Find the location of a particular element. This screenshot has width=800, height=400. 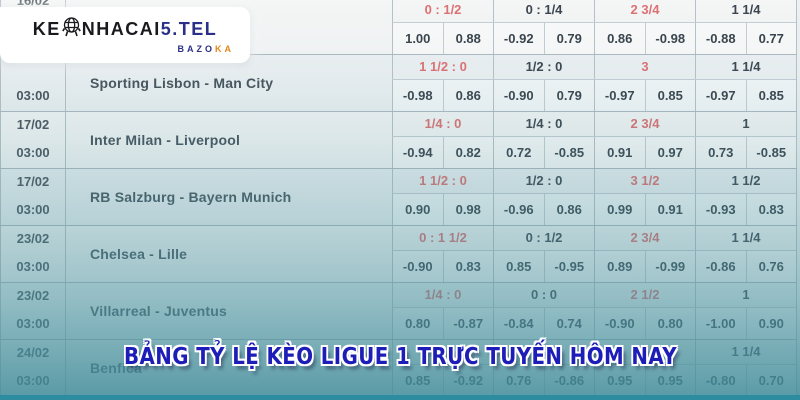

odds-value: 0.99 is located at coordinates (619, 209).